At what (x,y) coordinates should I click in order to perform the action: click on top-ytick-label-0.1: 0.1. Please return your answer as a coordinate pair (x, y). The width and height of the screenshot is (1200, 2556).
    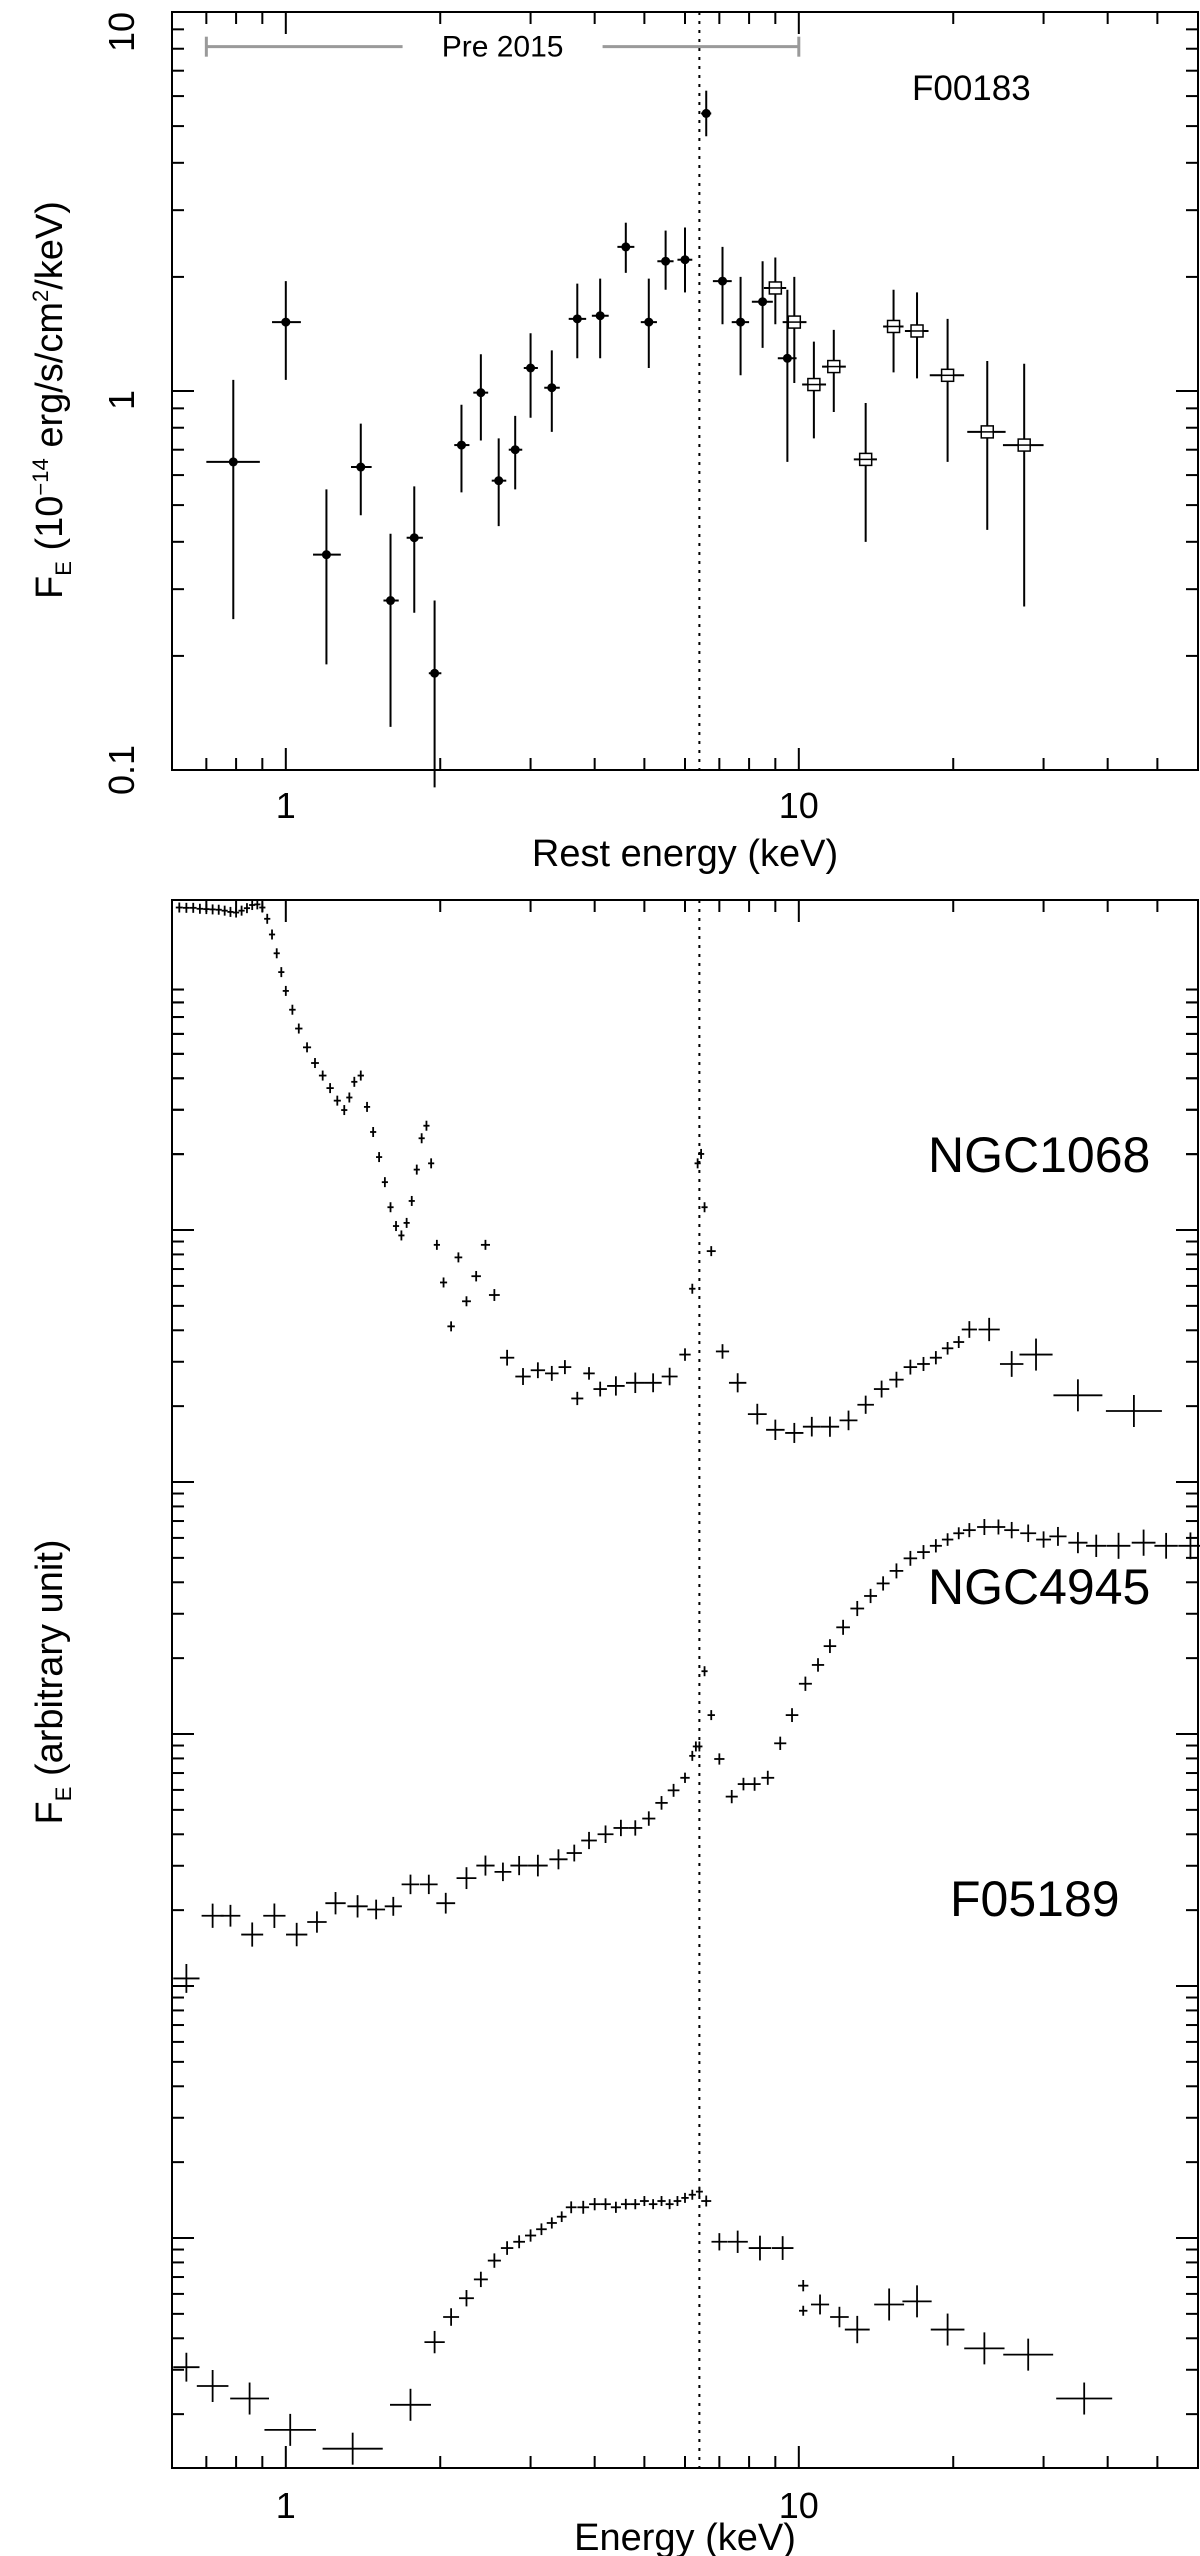
    Looking at the image, I should click on (121, 770).